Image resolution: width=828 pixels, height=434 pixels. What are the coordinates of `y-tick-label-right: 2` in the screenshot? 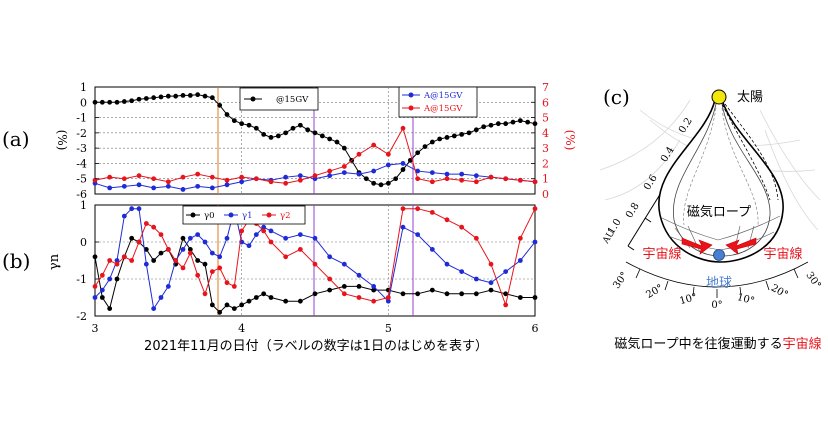 It's located at (545, 163).